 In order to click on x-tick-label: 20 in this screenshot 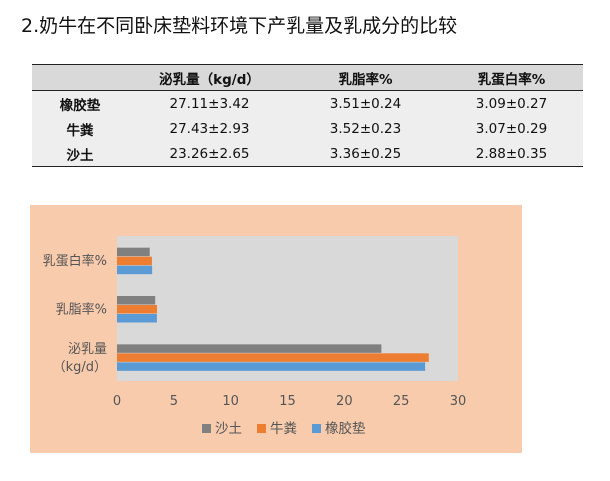, I will do `click(344, 401)`.